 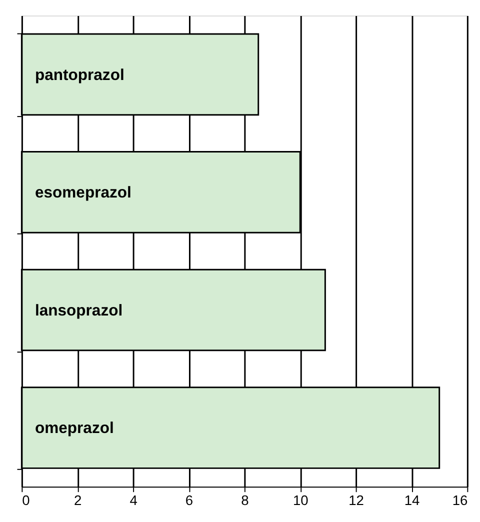 What do you see at coordinates (78, 311) in the screenshot?
I see `y-tick-label: lansoprazol` at bounding box center [78, 311].